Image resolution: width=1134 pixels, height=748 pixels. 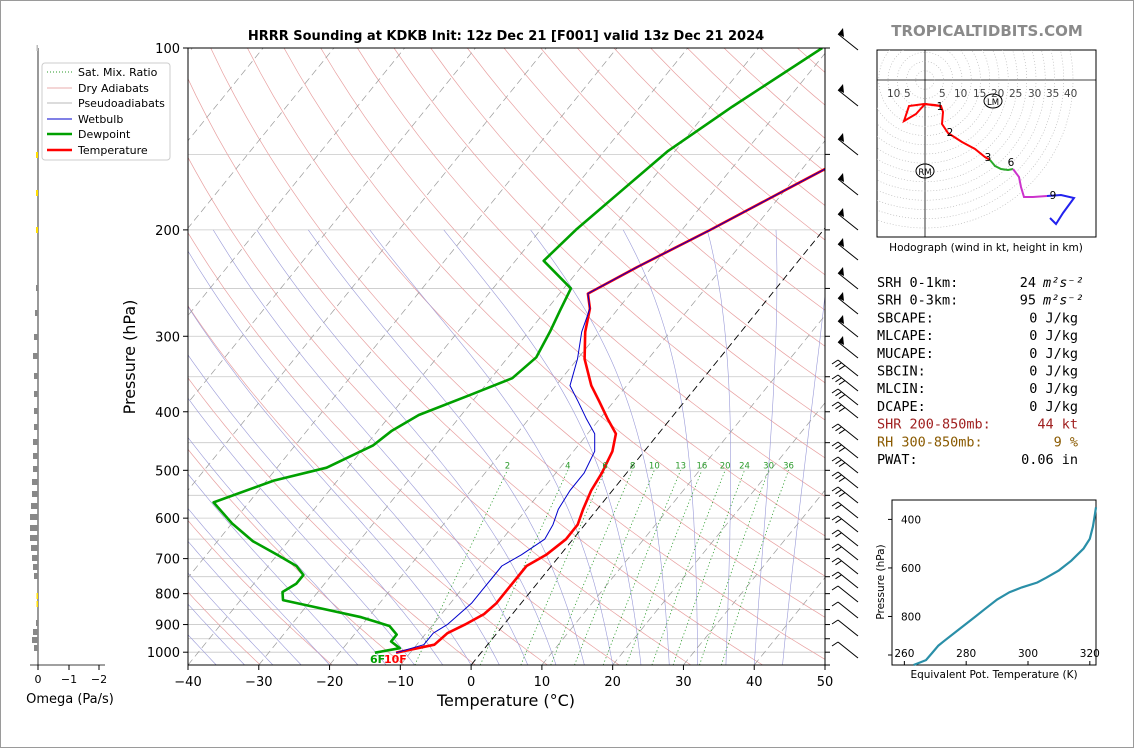 I want to click on mixing-ratio-label: 4, so click(x=567, y=466).